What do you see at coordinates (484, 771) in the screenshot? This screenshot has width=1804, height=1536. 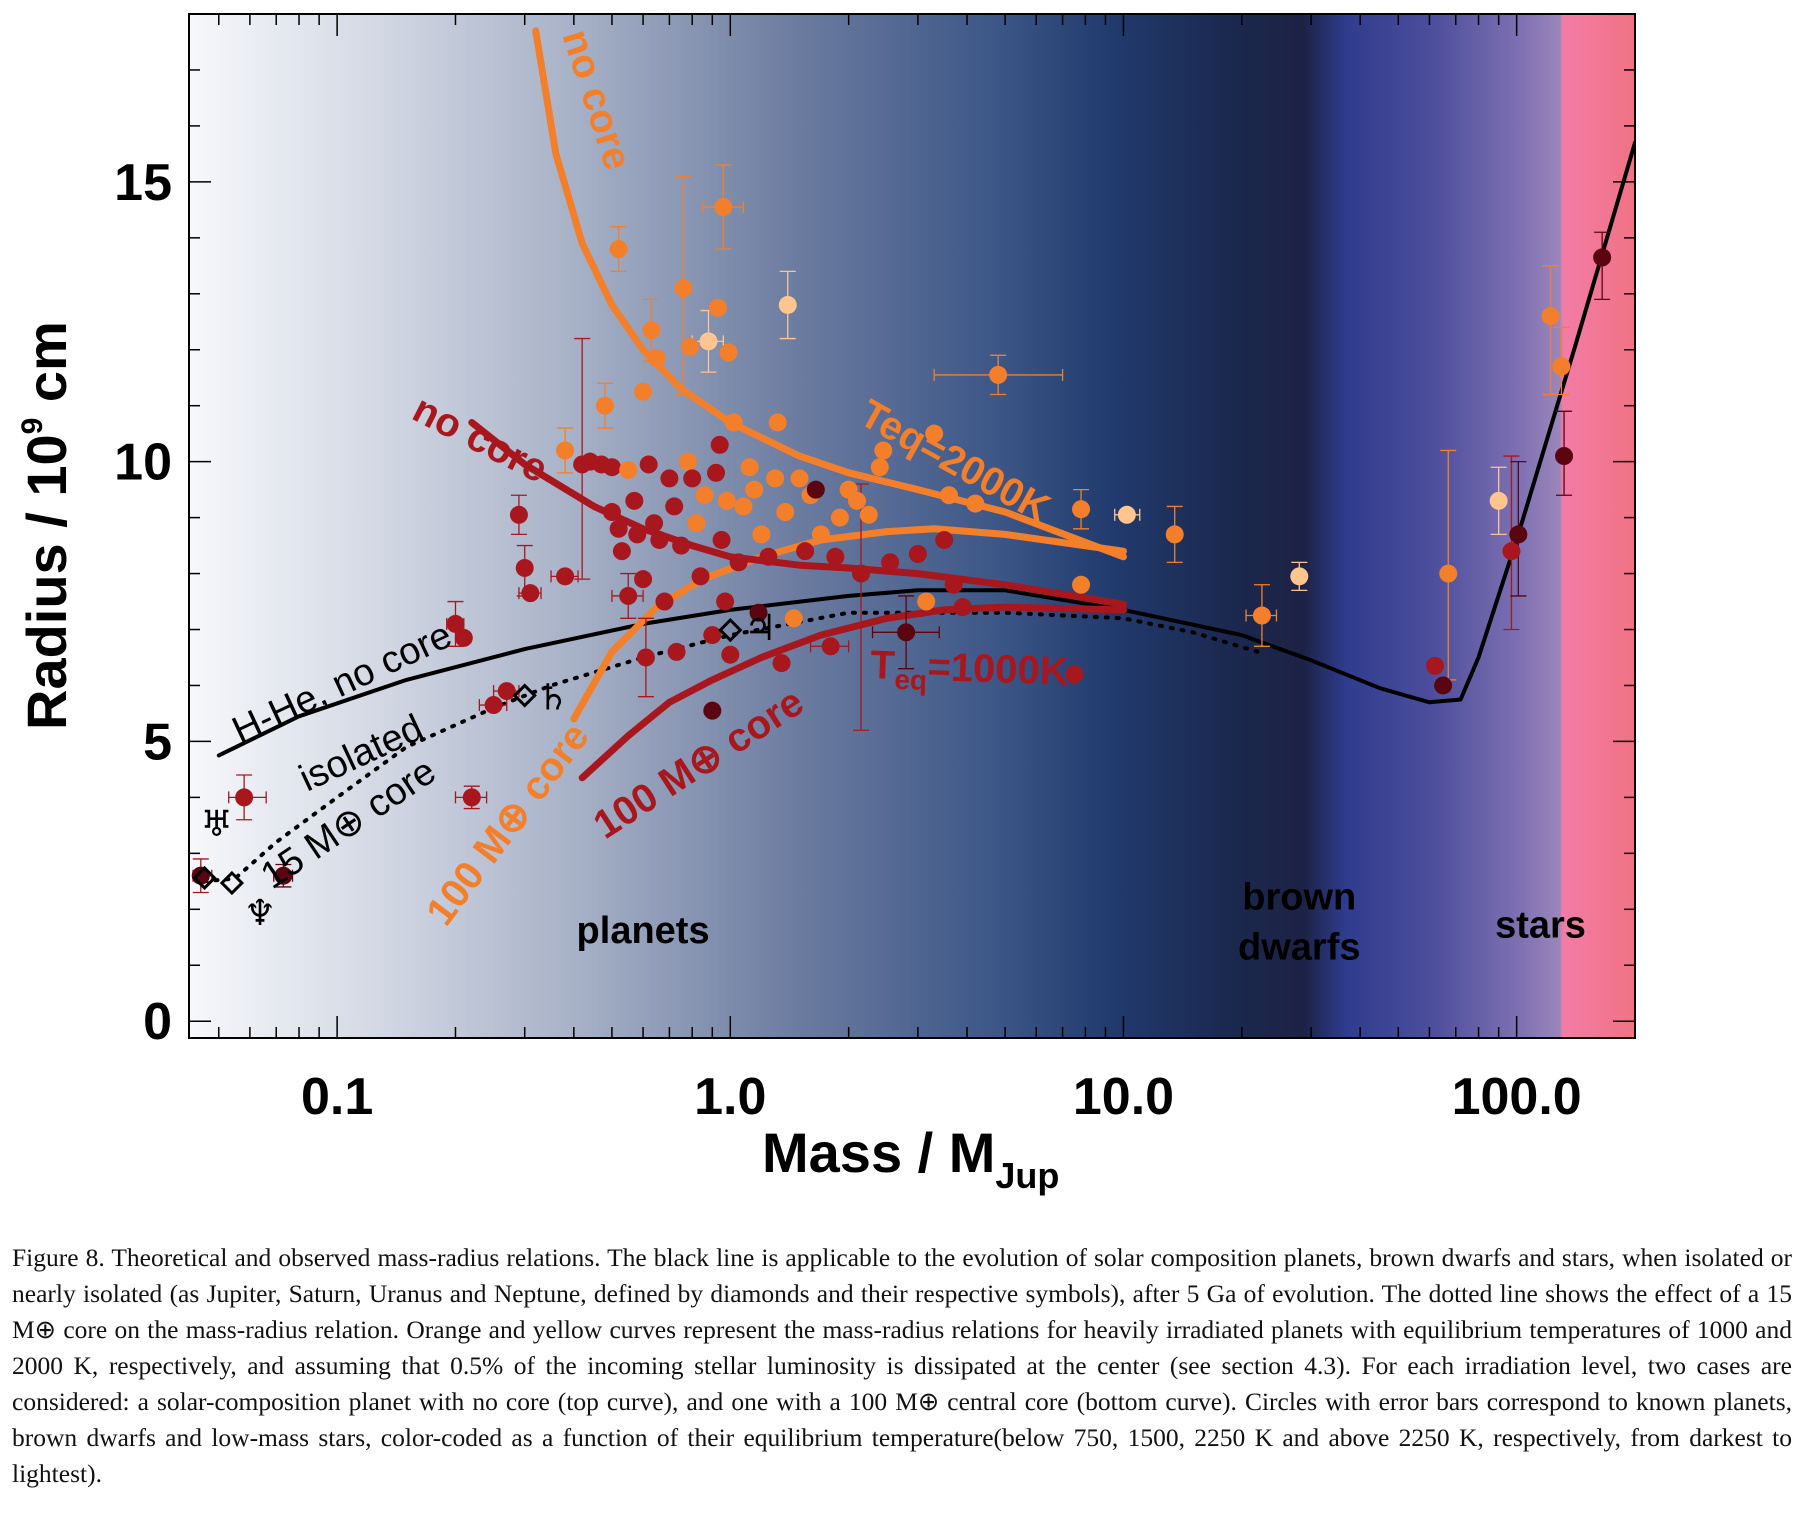 I see `solar-system-planets: ♃ ♄ ♅ ♆` at bounding box center [484, 771].